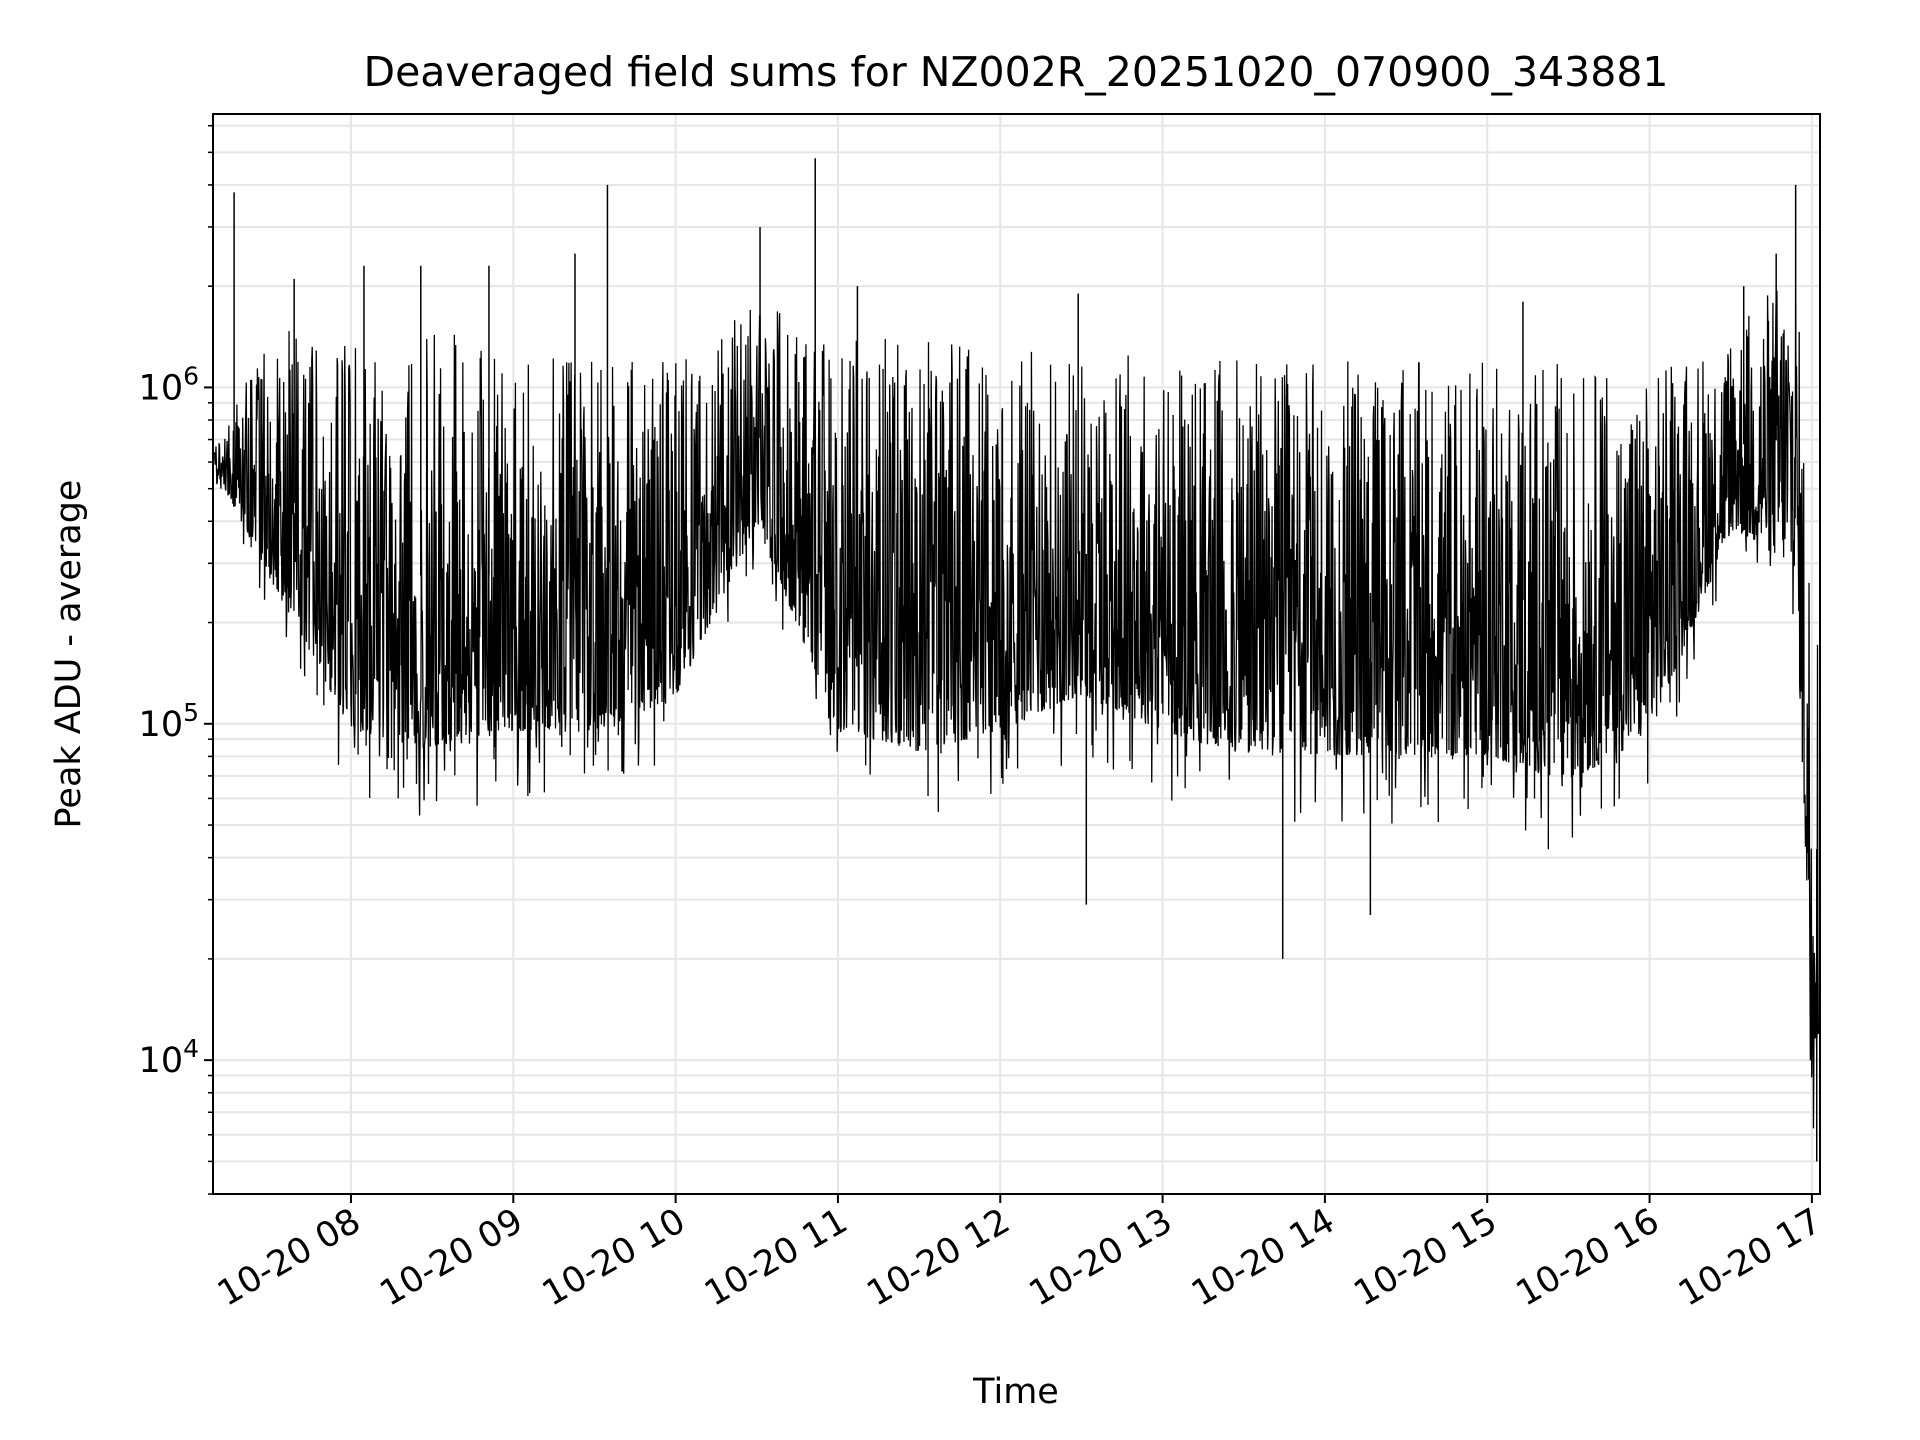 The width and height of the screenshot is (1920, 1440). Describe the element at coordinates (169, 384) in the screenshot. I see `y-tick-label: 10⁶` at that location.